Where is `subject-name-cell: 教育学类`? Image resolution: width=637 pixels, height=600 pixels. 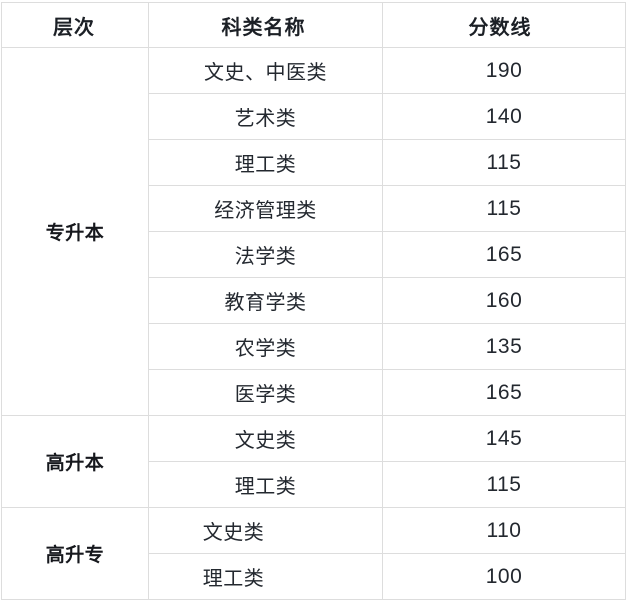 subject-name-cell: 教育学类 is located at coordinates (265, 300).